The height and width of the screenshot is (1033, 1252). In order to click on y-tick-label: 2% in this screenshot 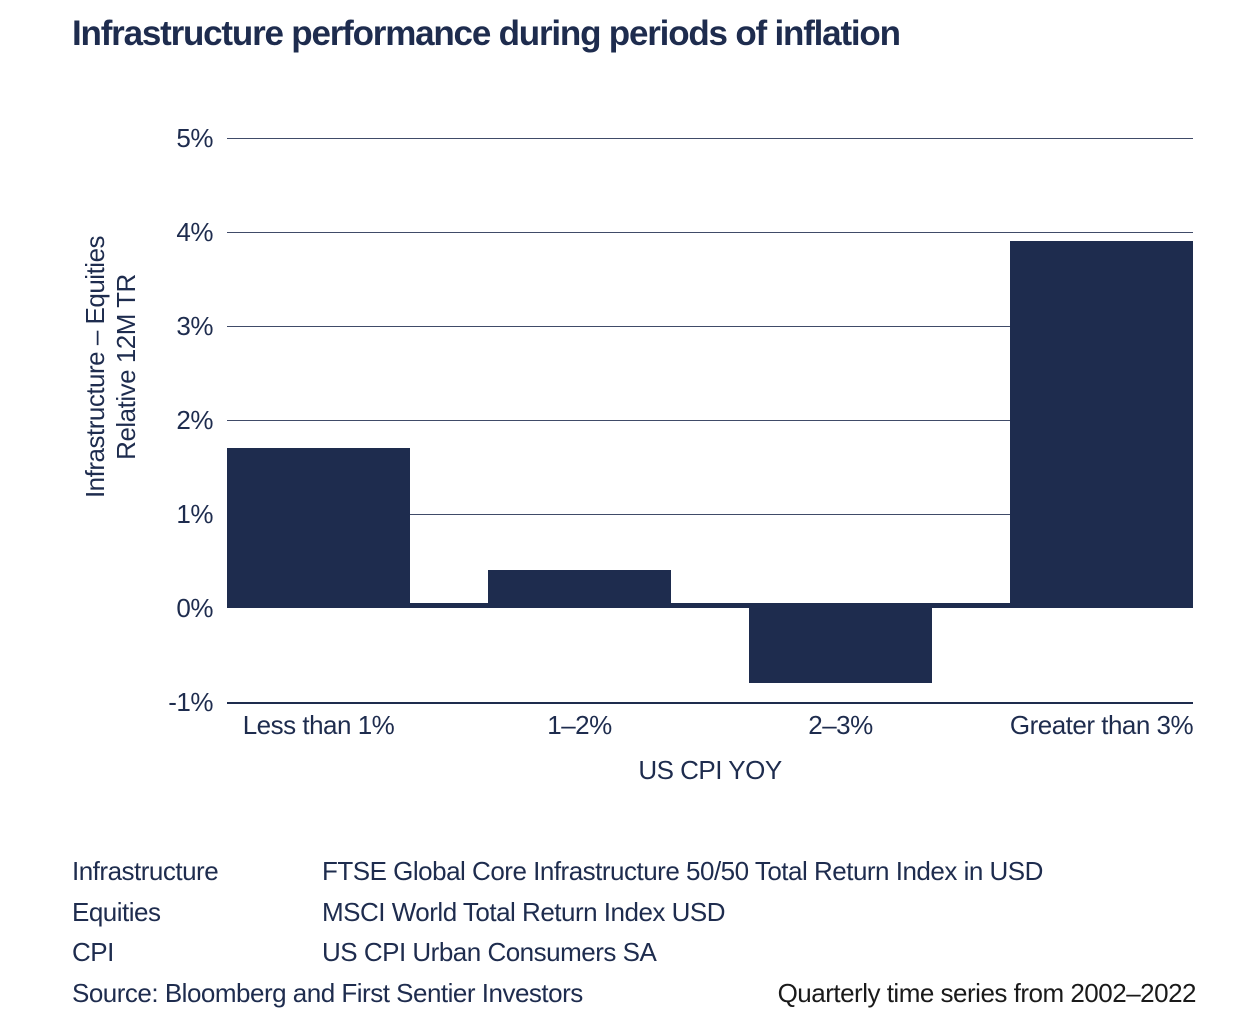, I will do `click(194, 420)`.